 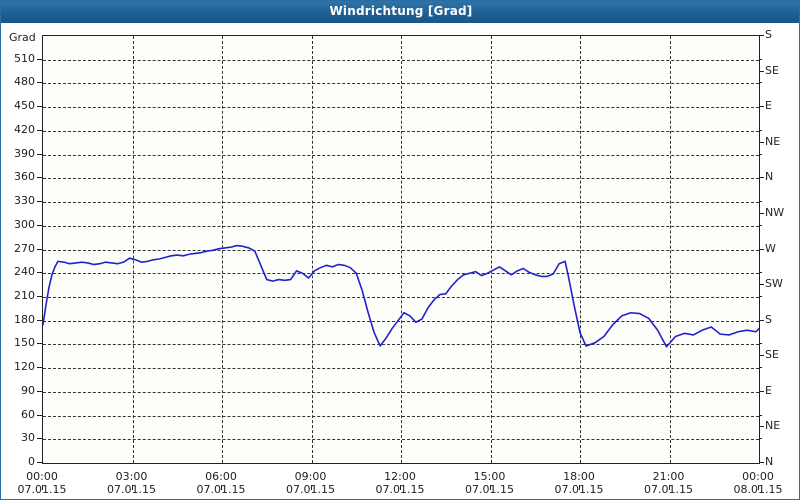 What do you see at coordinates (24, 248) in the screenshot?
I see `y-axis-tick-label: 270` at bounding box center [24, 248].